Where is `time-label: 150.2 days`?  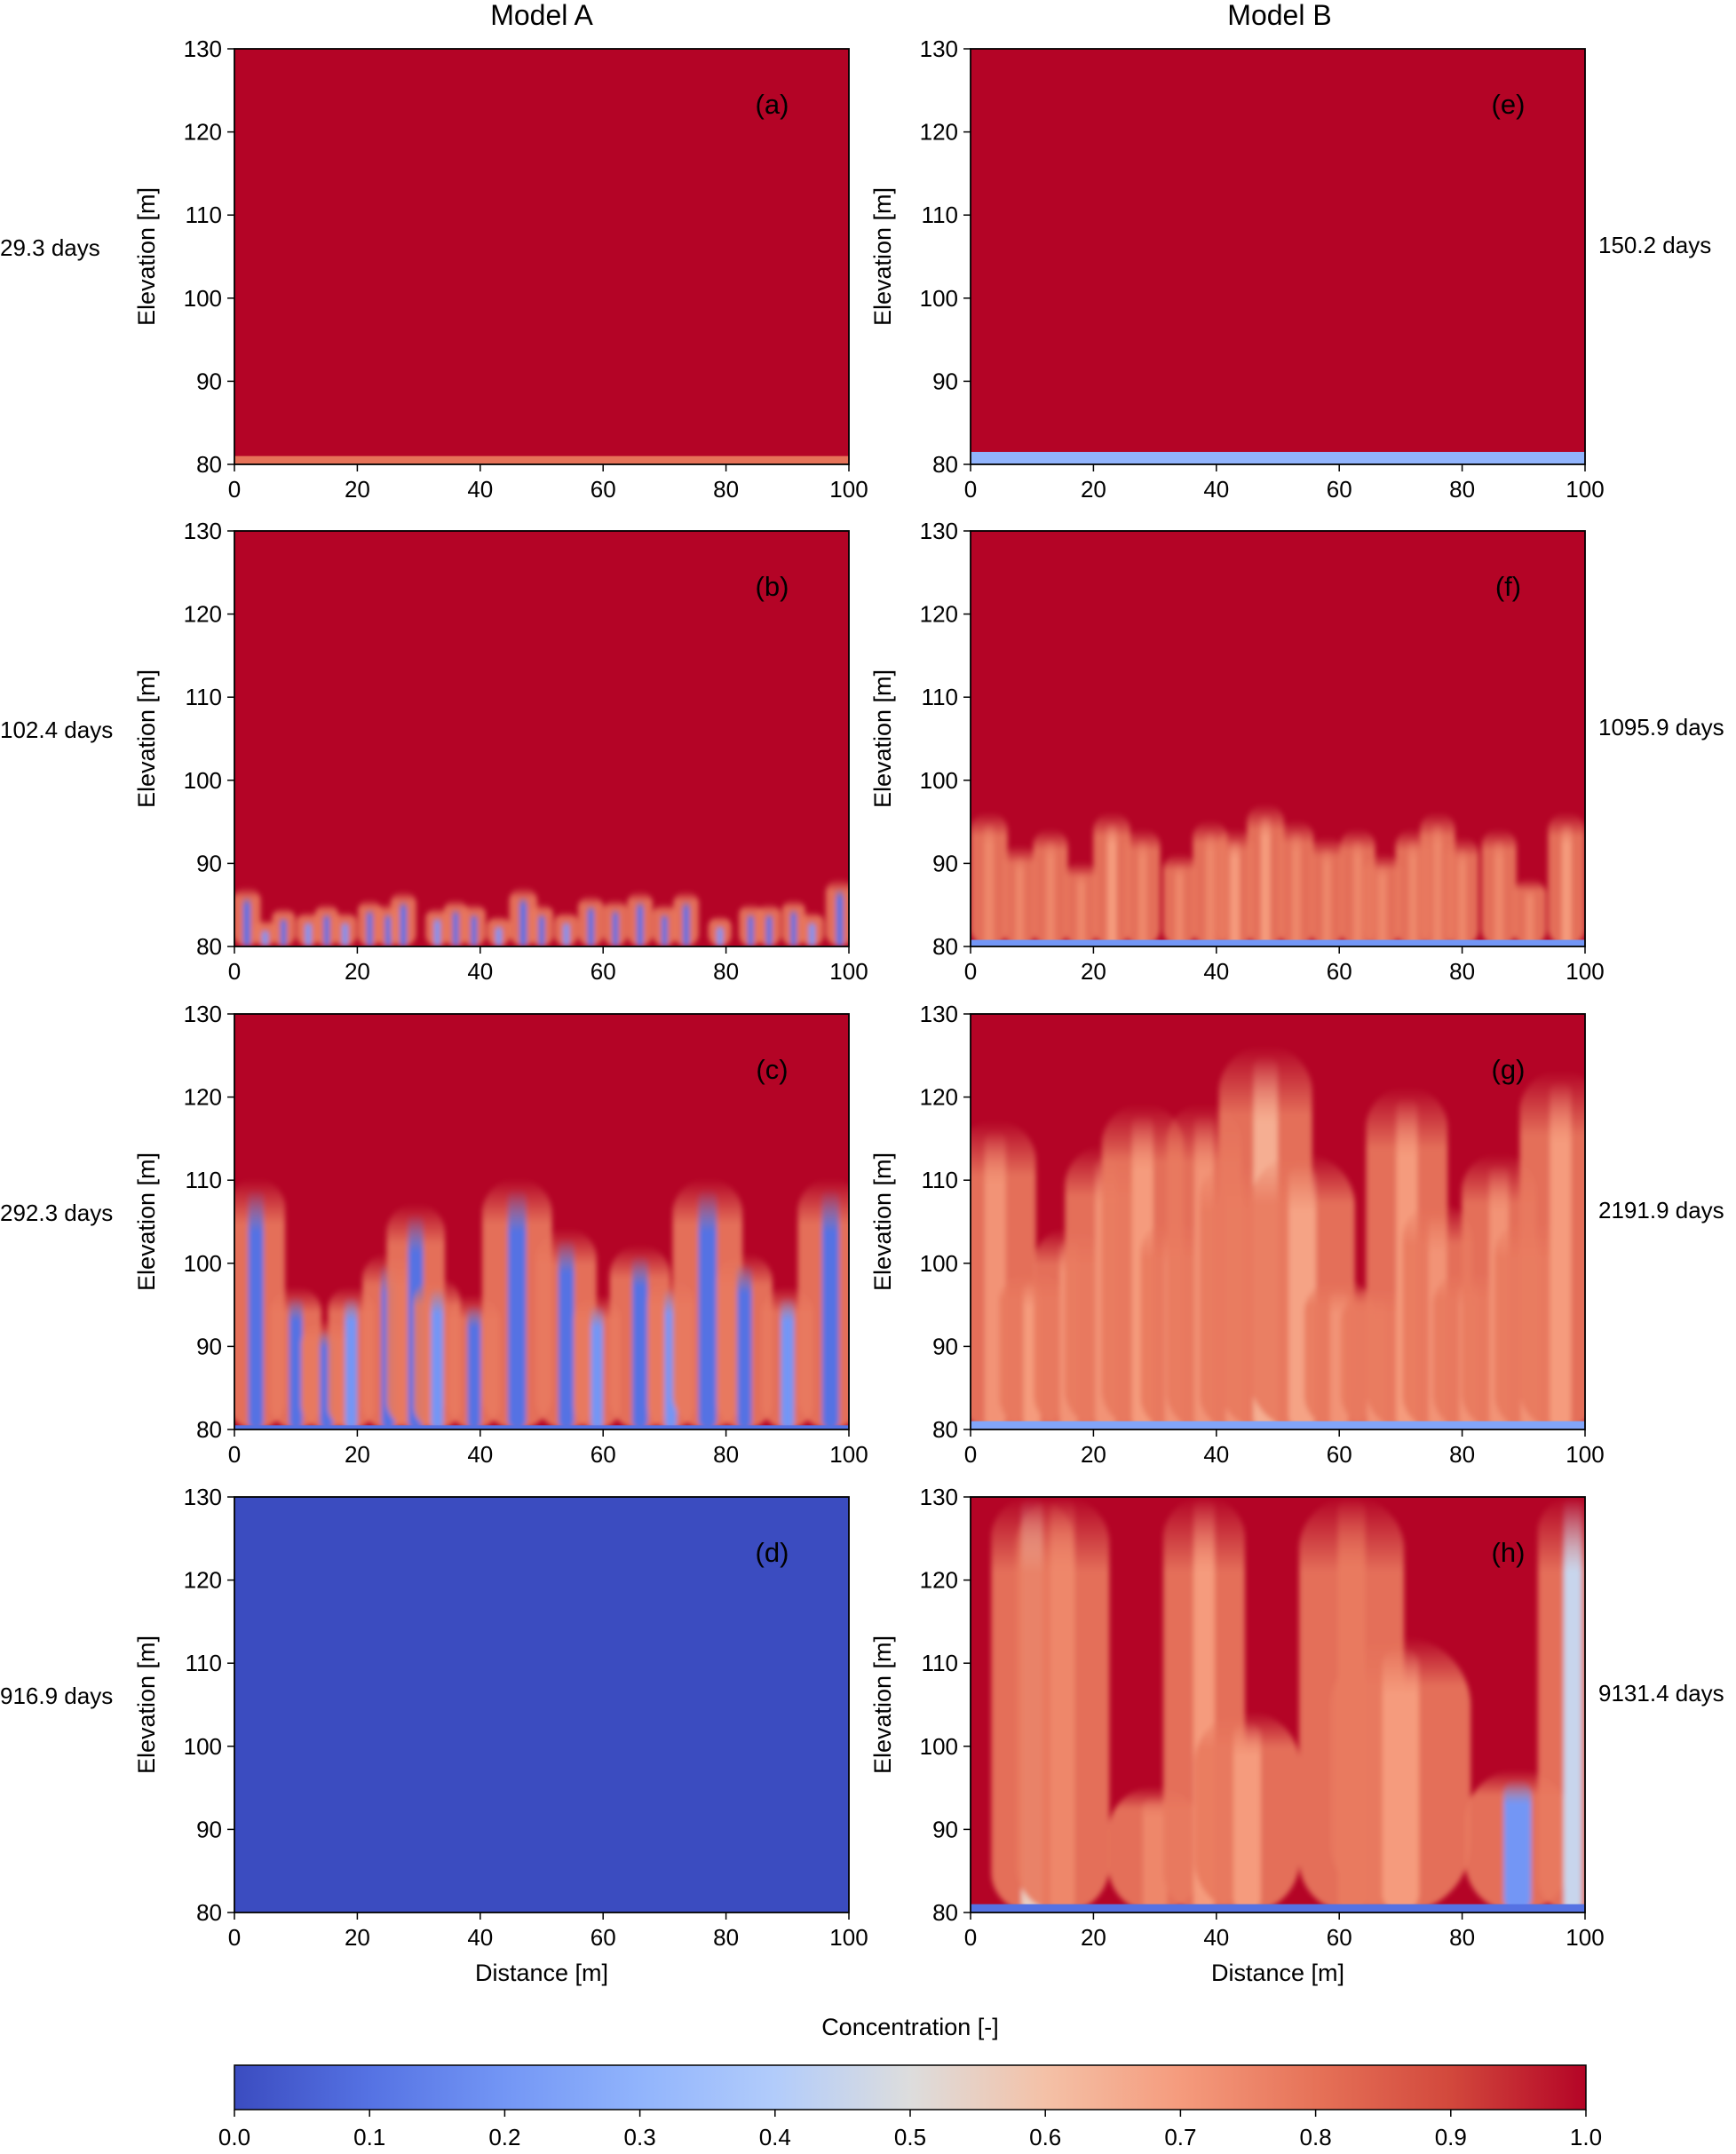
time-label: 150.2 days is located at coordinates (1654, 245).